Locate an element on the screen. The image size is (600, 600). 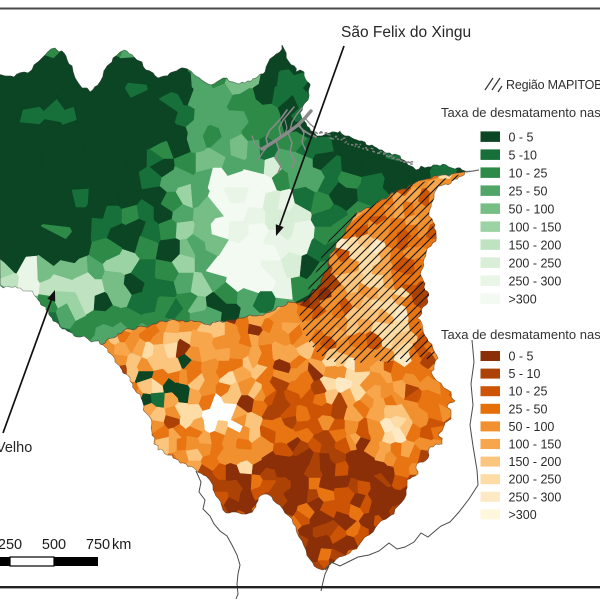
svg-text: 5 - 10 is located at coordinates (525, 374).